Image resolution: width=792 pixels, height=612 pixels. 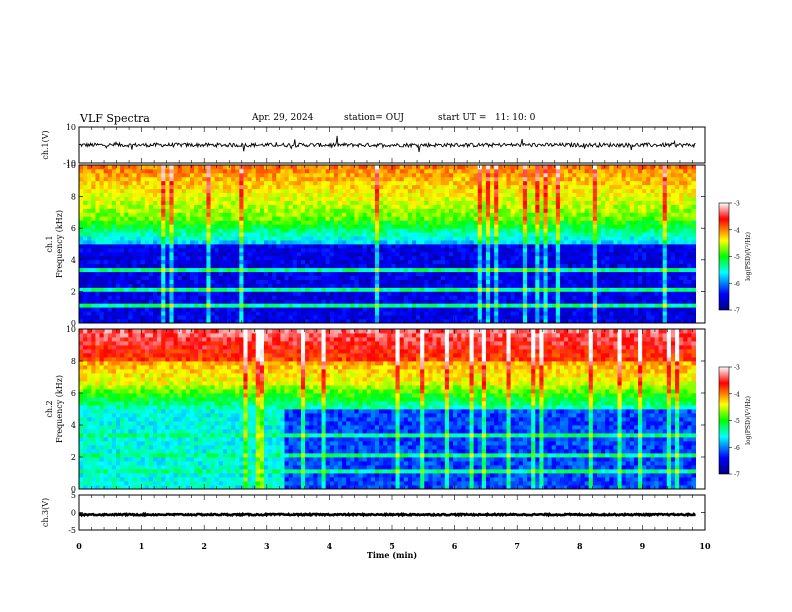 What do you see at coordinates (330, 546) in the screenshot?
I see `x-tick-label: 4` at bounding box center [330, 546].